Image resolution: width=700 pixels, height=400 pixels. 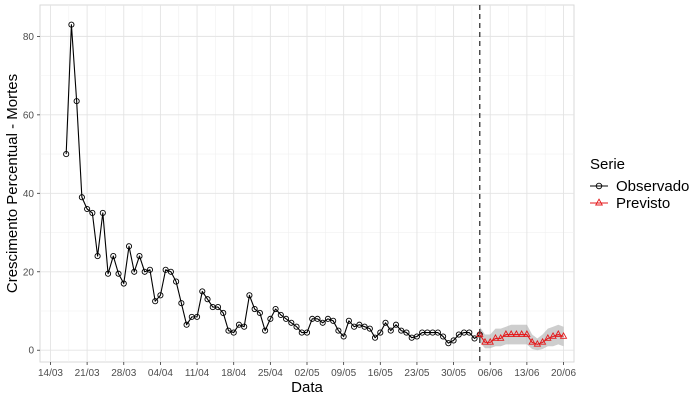 I want to click on x-tick-label: 21/03, so click(x=87, y=373).